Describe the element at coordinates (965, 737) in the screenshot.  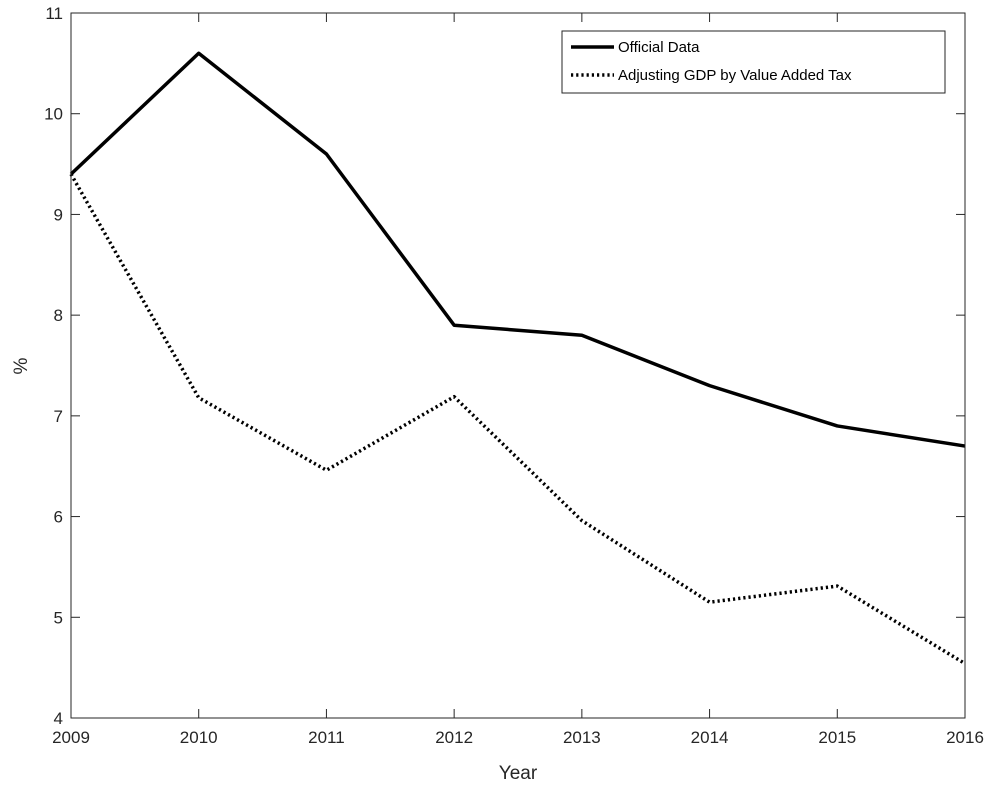
I see `x-tick-label: 2016` at that location.